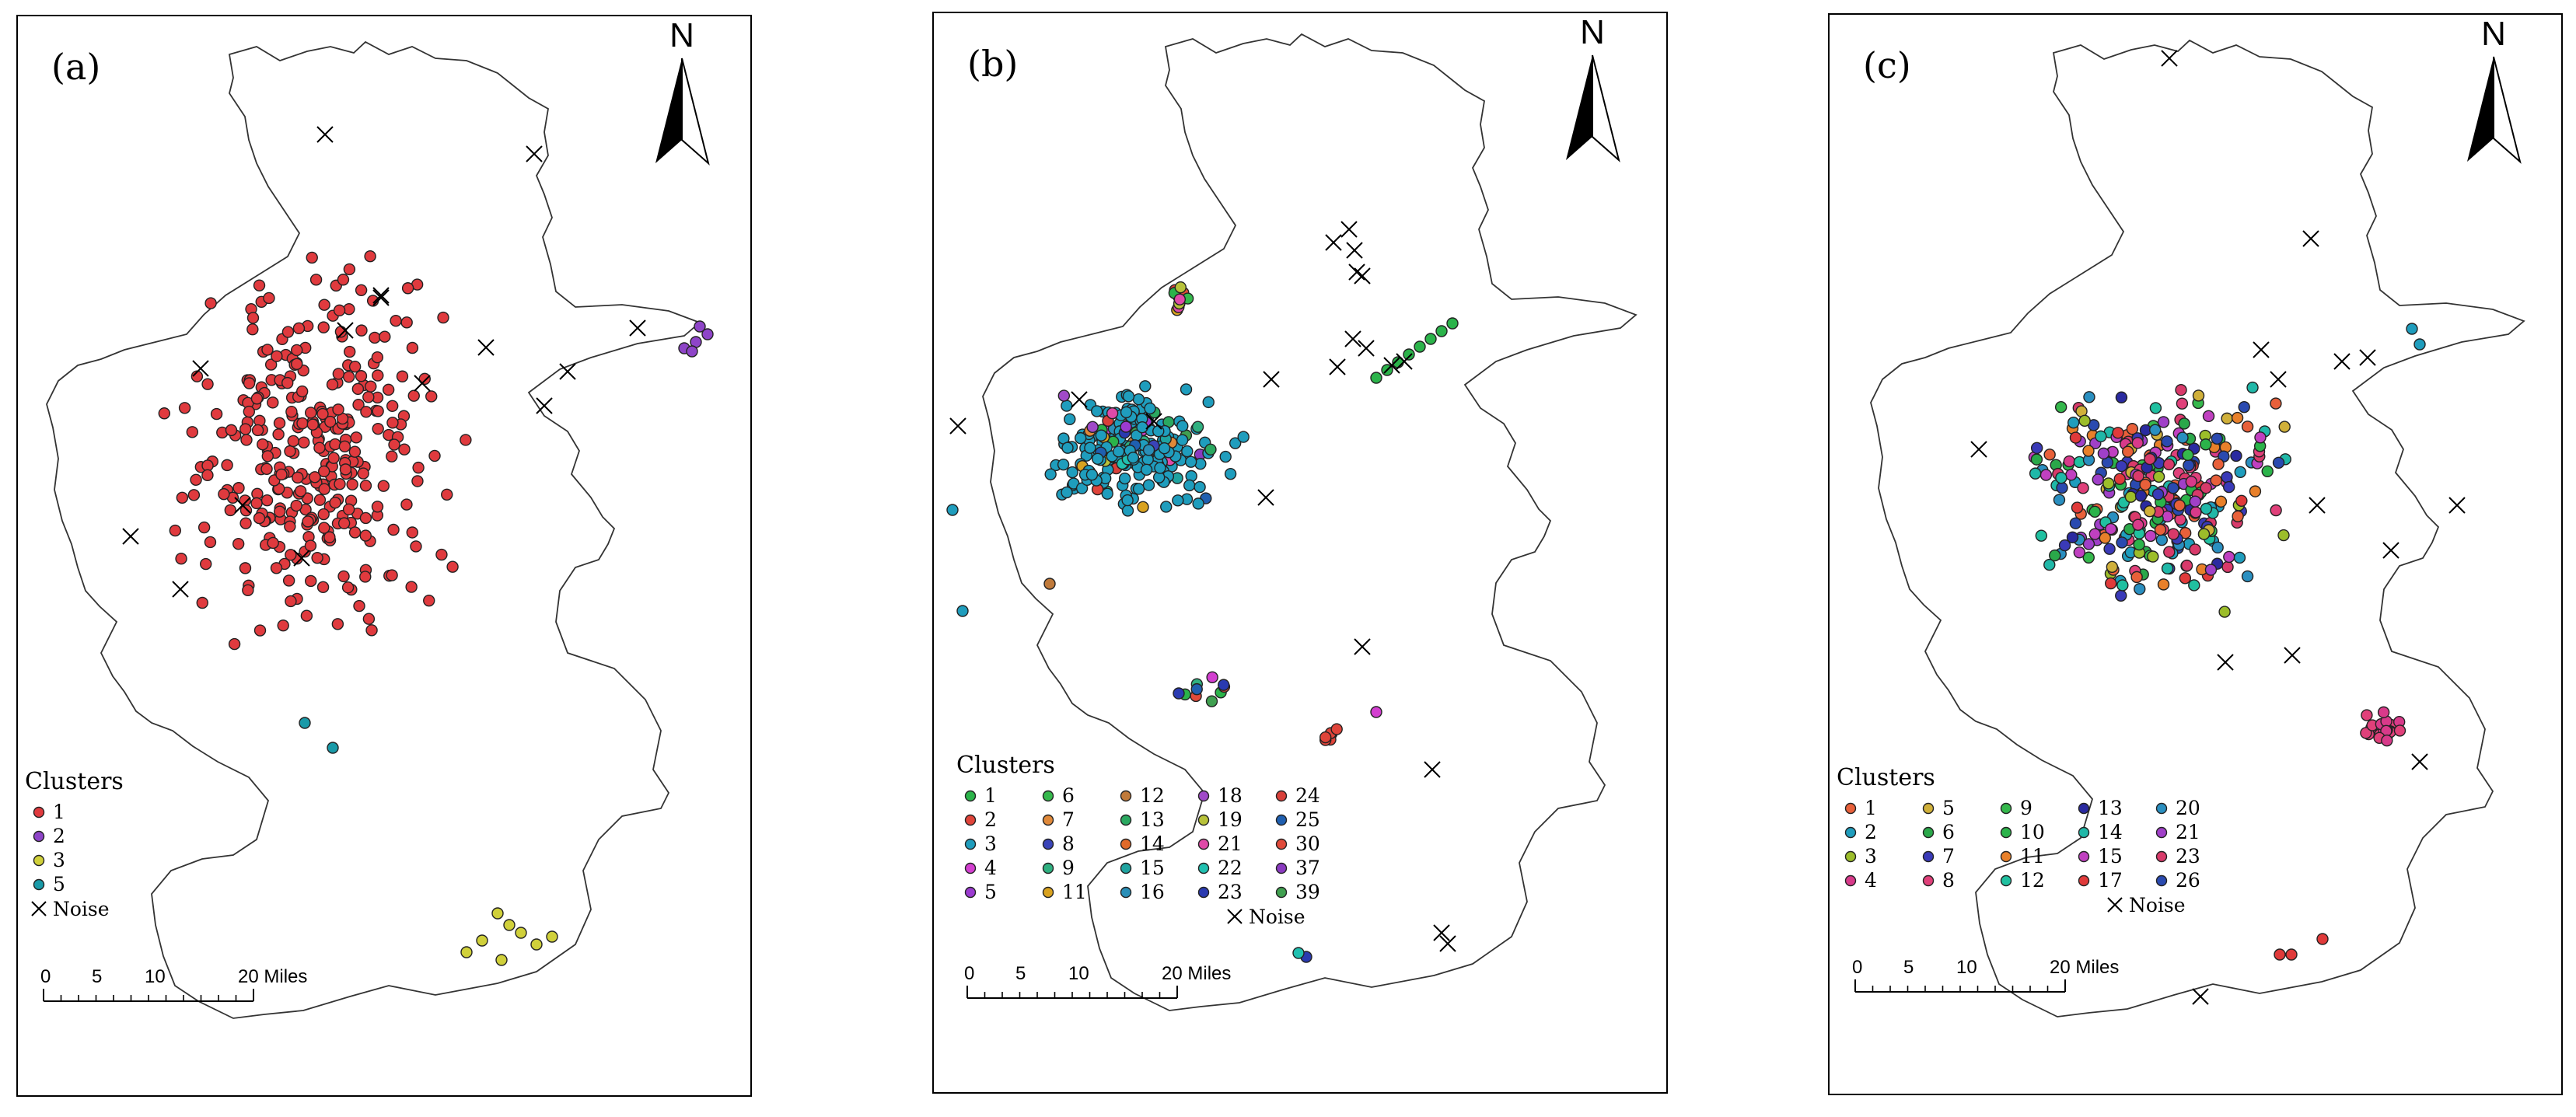  Describe the element at coordinates (81, 909) in the screenshot. I see `legend-noise-label: Noise` at that location.